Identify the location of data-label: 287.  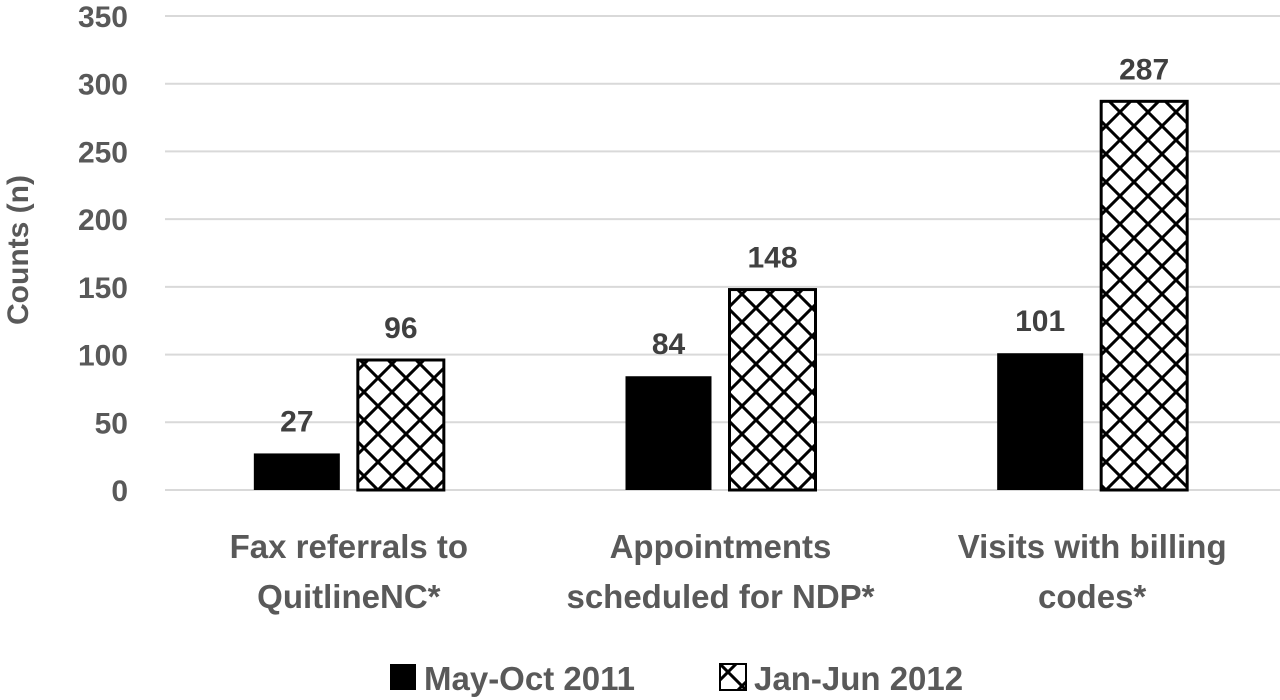
(1144, 69).